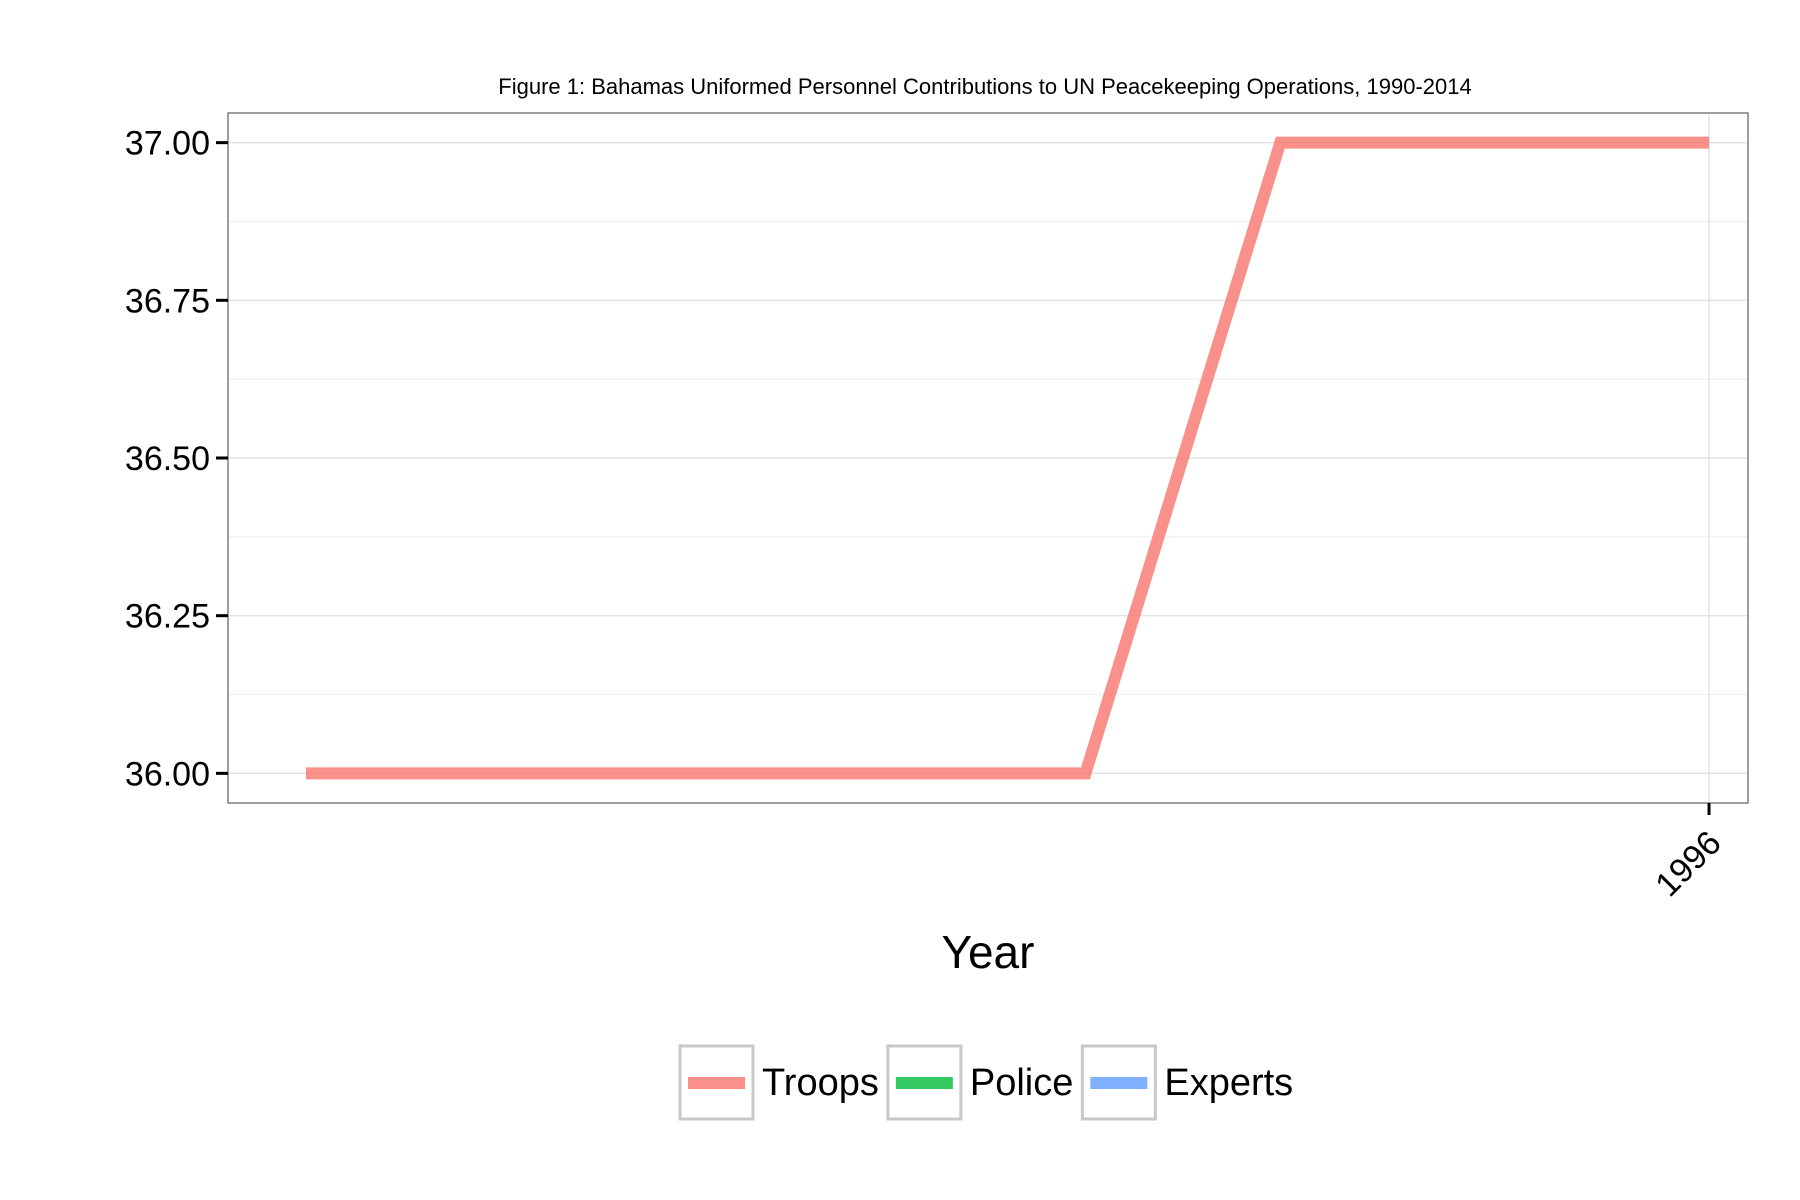 Image resolution: width=1800 pixels, height=1200 pixels. Describe the element at coordinates (988, 952) in the screenshot. I see `x-axis-label: Year` at that location.